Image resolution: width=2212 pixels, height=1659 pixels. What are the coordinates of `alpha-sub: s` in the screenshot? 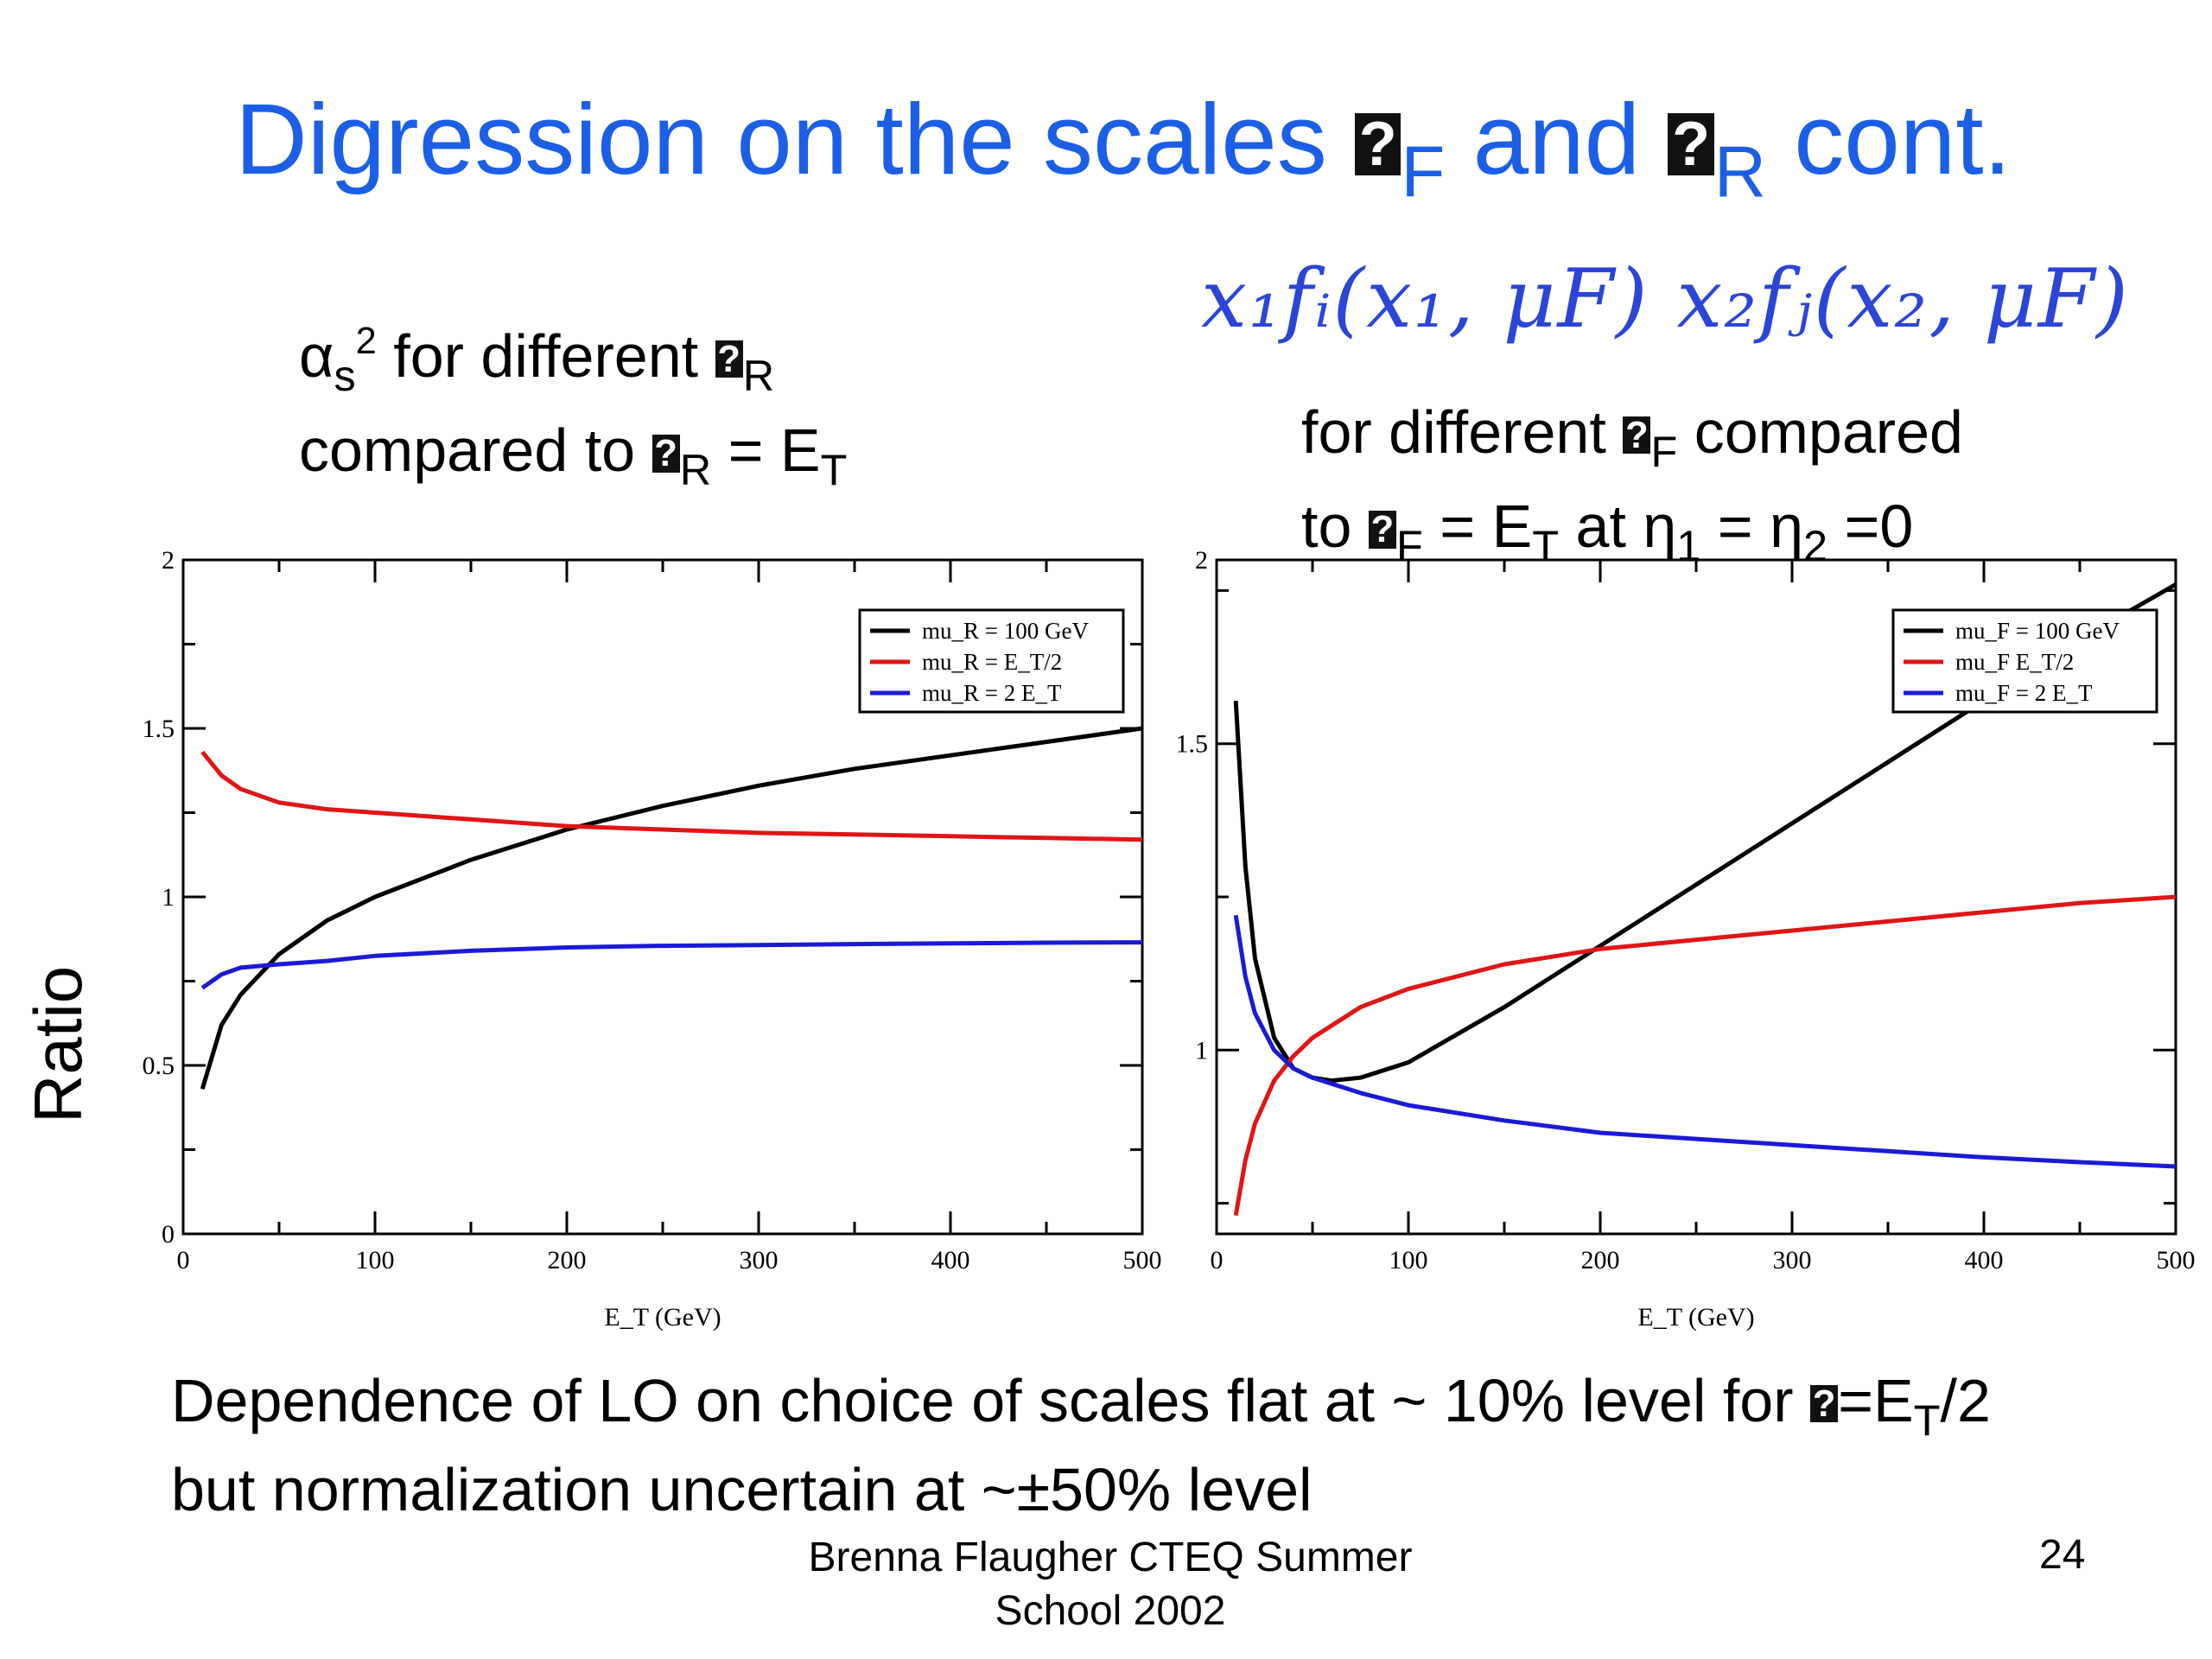 It's located at (345, 376).